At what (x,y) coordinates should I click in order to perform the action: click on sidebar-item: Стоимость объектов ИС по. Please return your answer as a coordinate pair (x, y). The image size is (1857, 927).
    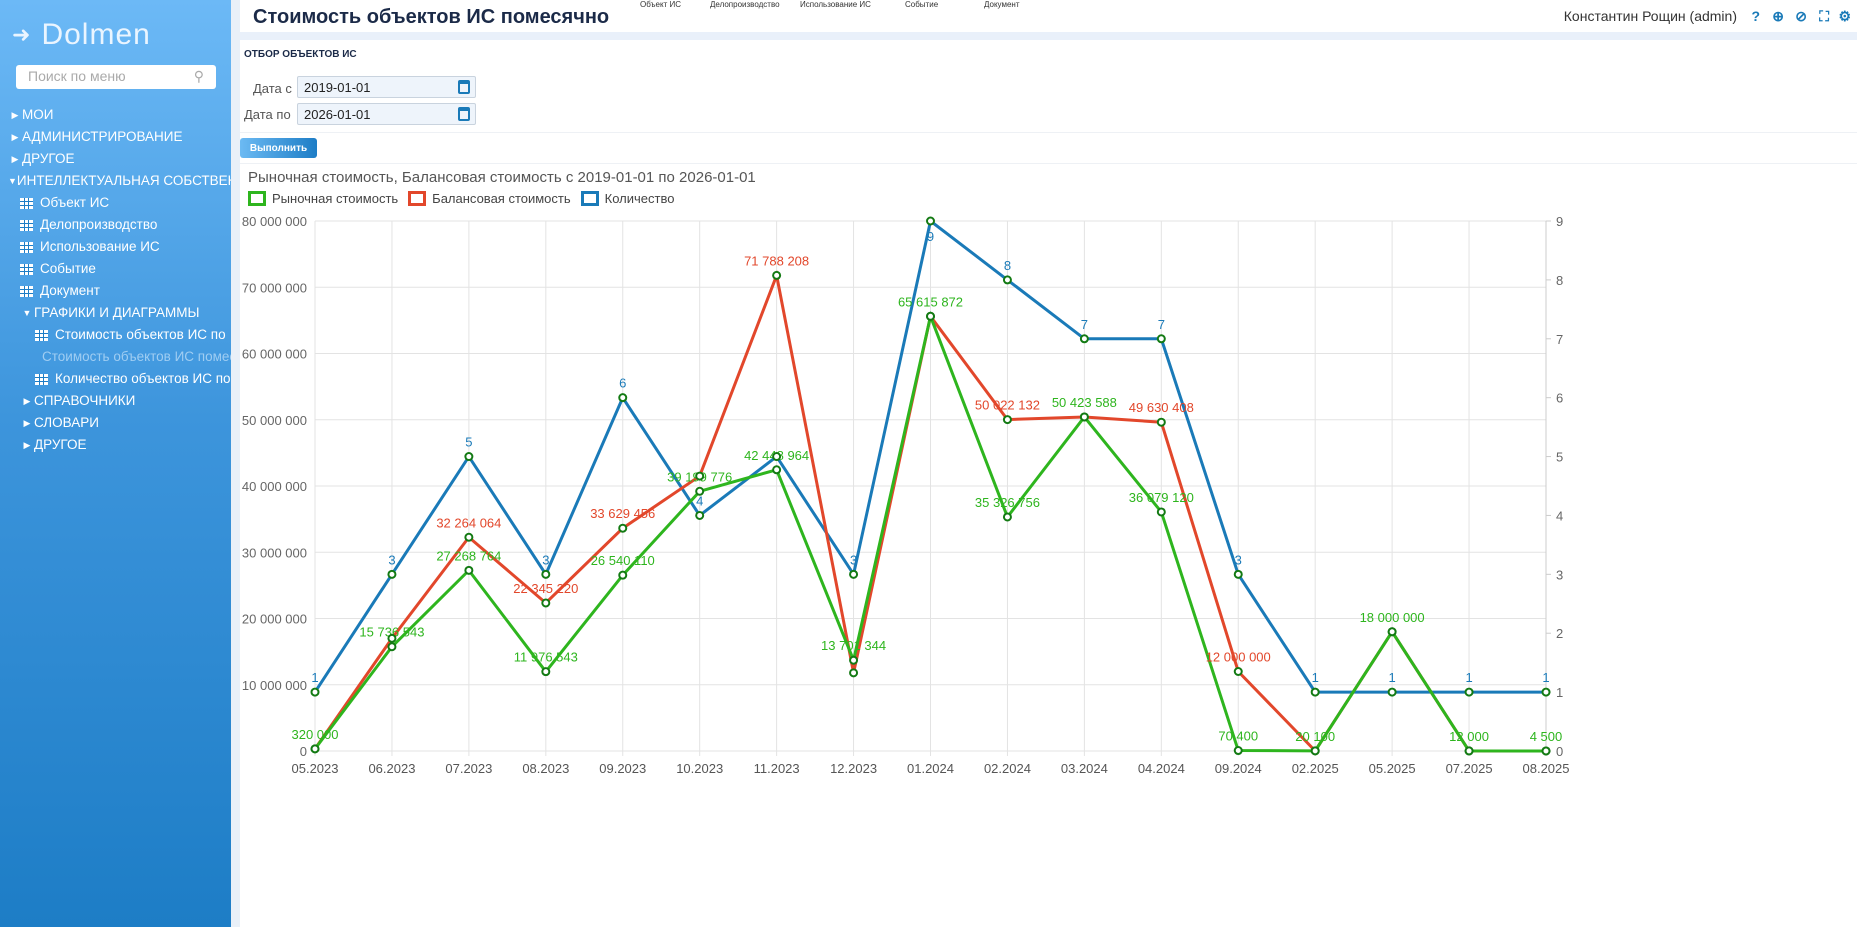
    Looking at the image, I should click on (115, 335).